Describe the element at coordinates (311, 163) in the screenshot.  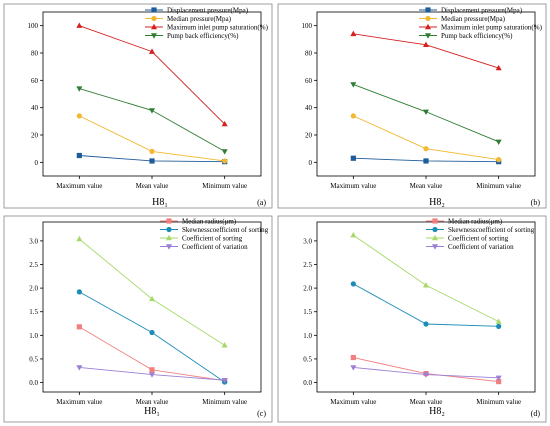
I see `y-tick-label-b: 0` at that location.